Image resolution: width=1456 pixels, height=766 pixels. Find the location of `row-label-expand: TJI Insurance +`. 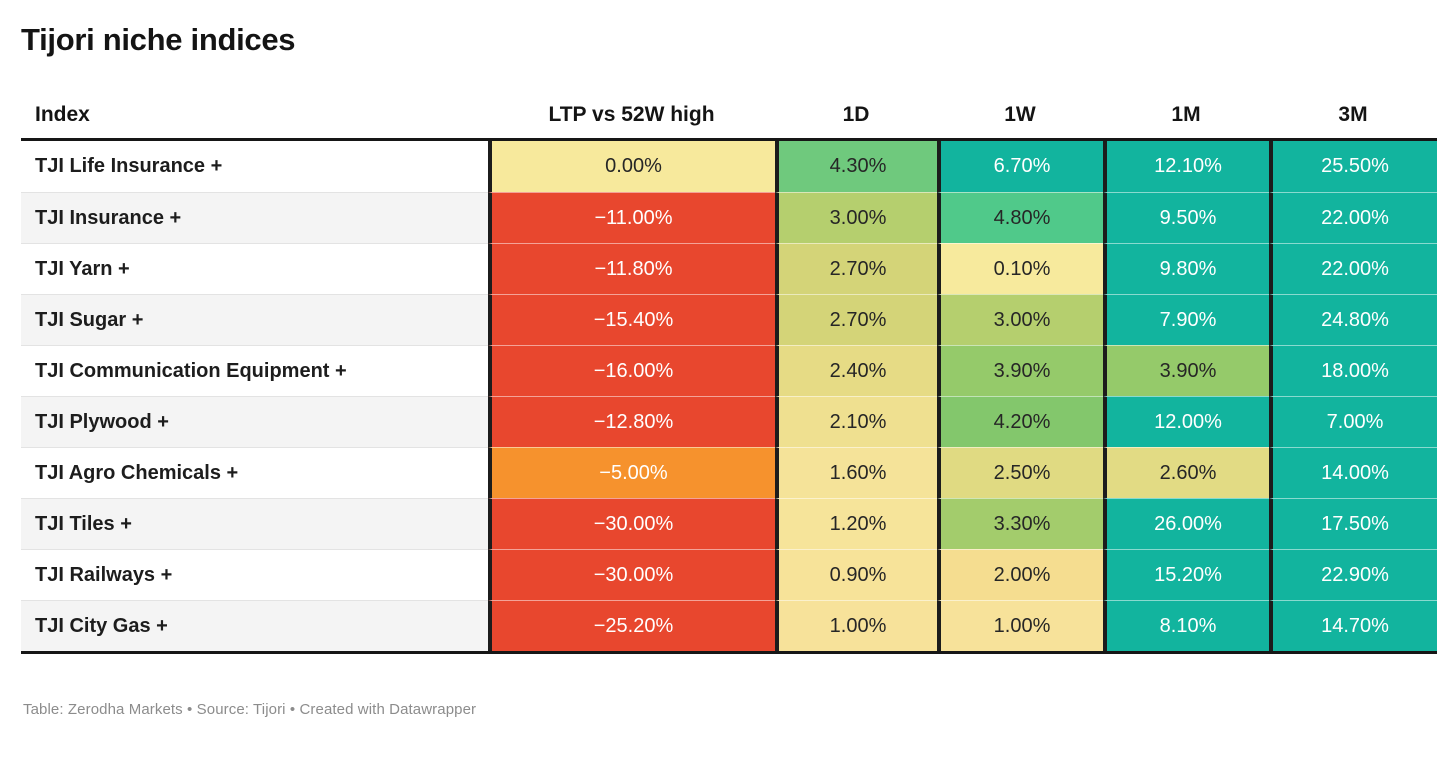

row-label-expand: TJI Insurance + is located at coordinates (254, 217).